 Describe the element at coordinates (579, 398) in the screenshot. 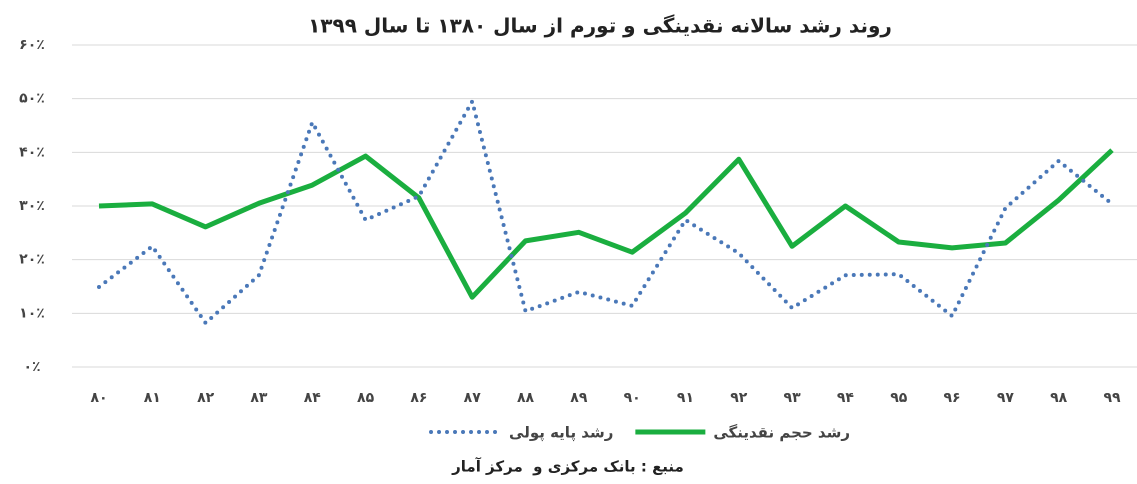

I see `x-tick-label: ۸۹` at that location.